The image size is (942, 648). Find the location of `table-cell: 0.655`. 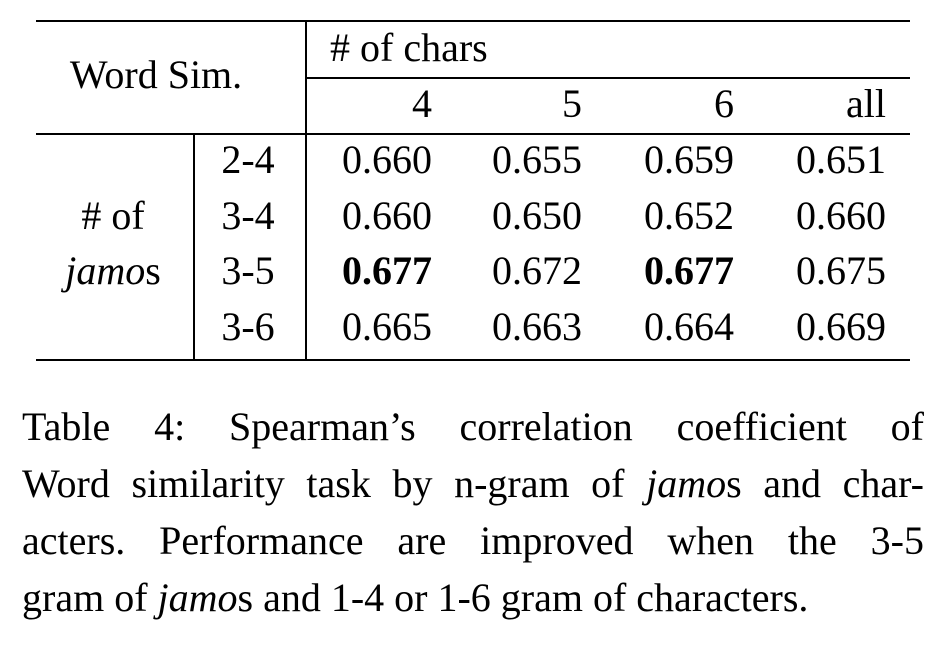

table-cell: 0.655 is located at coordinates (537, 159).